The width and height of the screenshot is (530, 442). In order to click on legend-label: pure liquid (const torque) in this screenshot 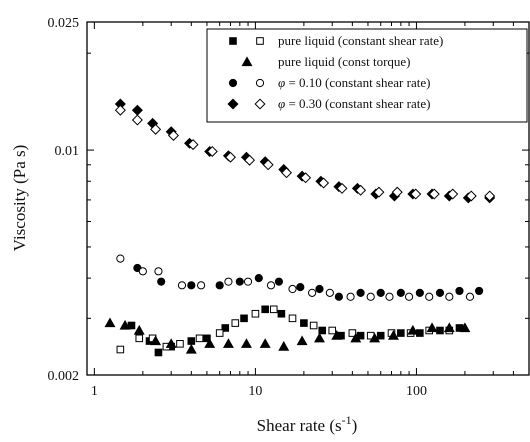, I will do `click(344, 61)`.